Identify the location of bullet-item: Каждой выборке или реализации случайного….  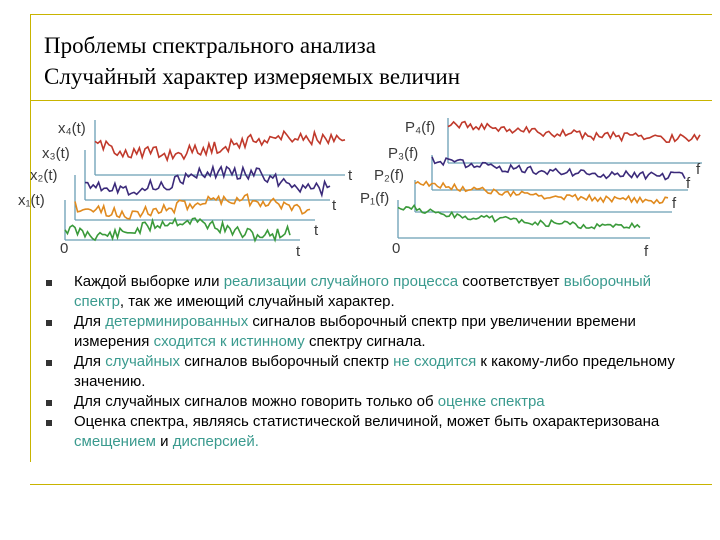
(374, 292).